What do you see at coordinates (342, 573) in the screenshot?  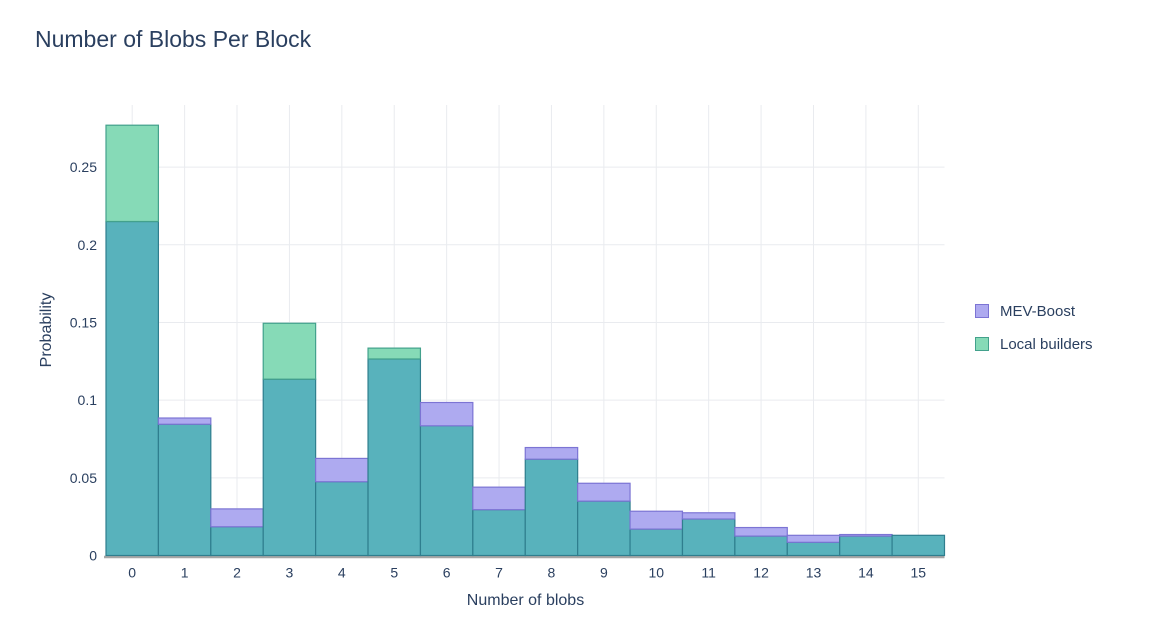 I see `svg-text: 4` at bounding box center [342, 573].